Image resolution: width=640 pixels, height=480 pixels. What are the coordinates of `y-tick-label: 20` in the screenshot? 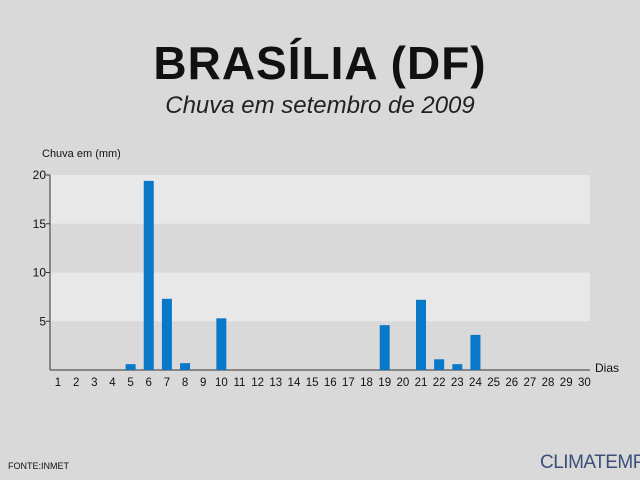 It's located at (40, 175).